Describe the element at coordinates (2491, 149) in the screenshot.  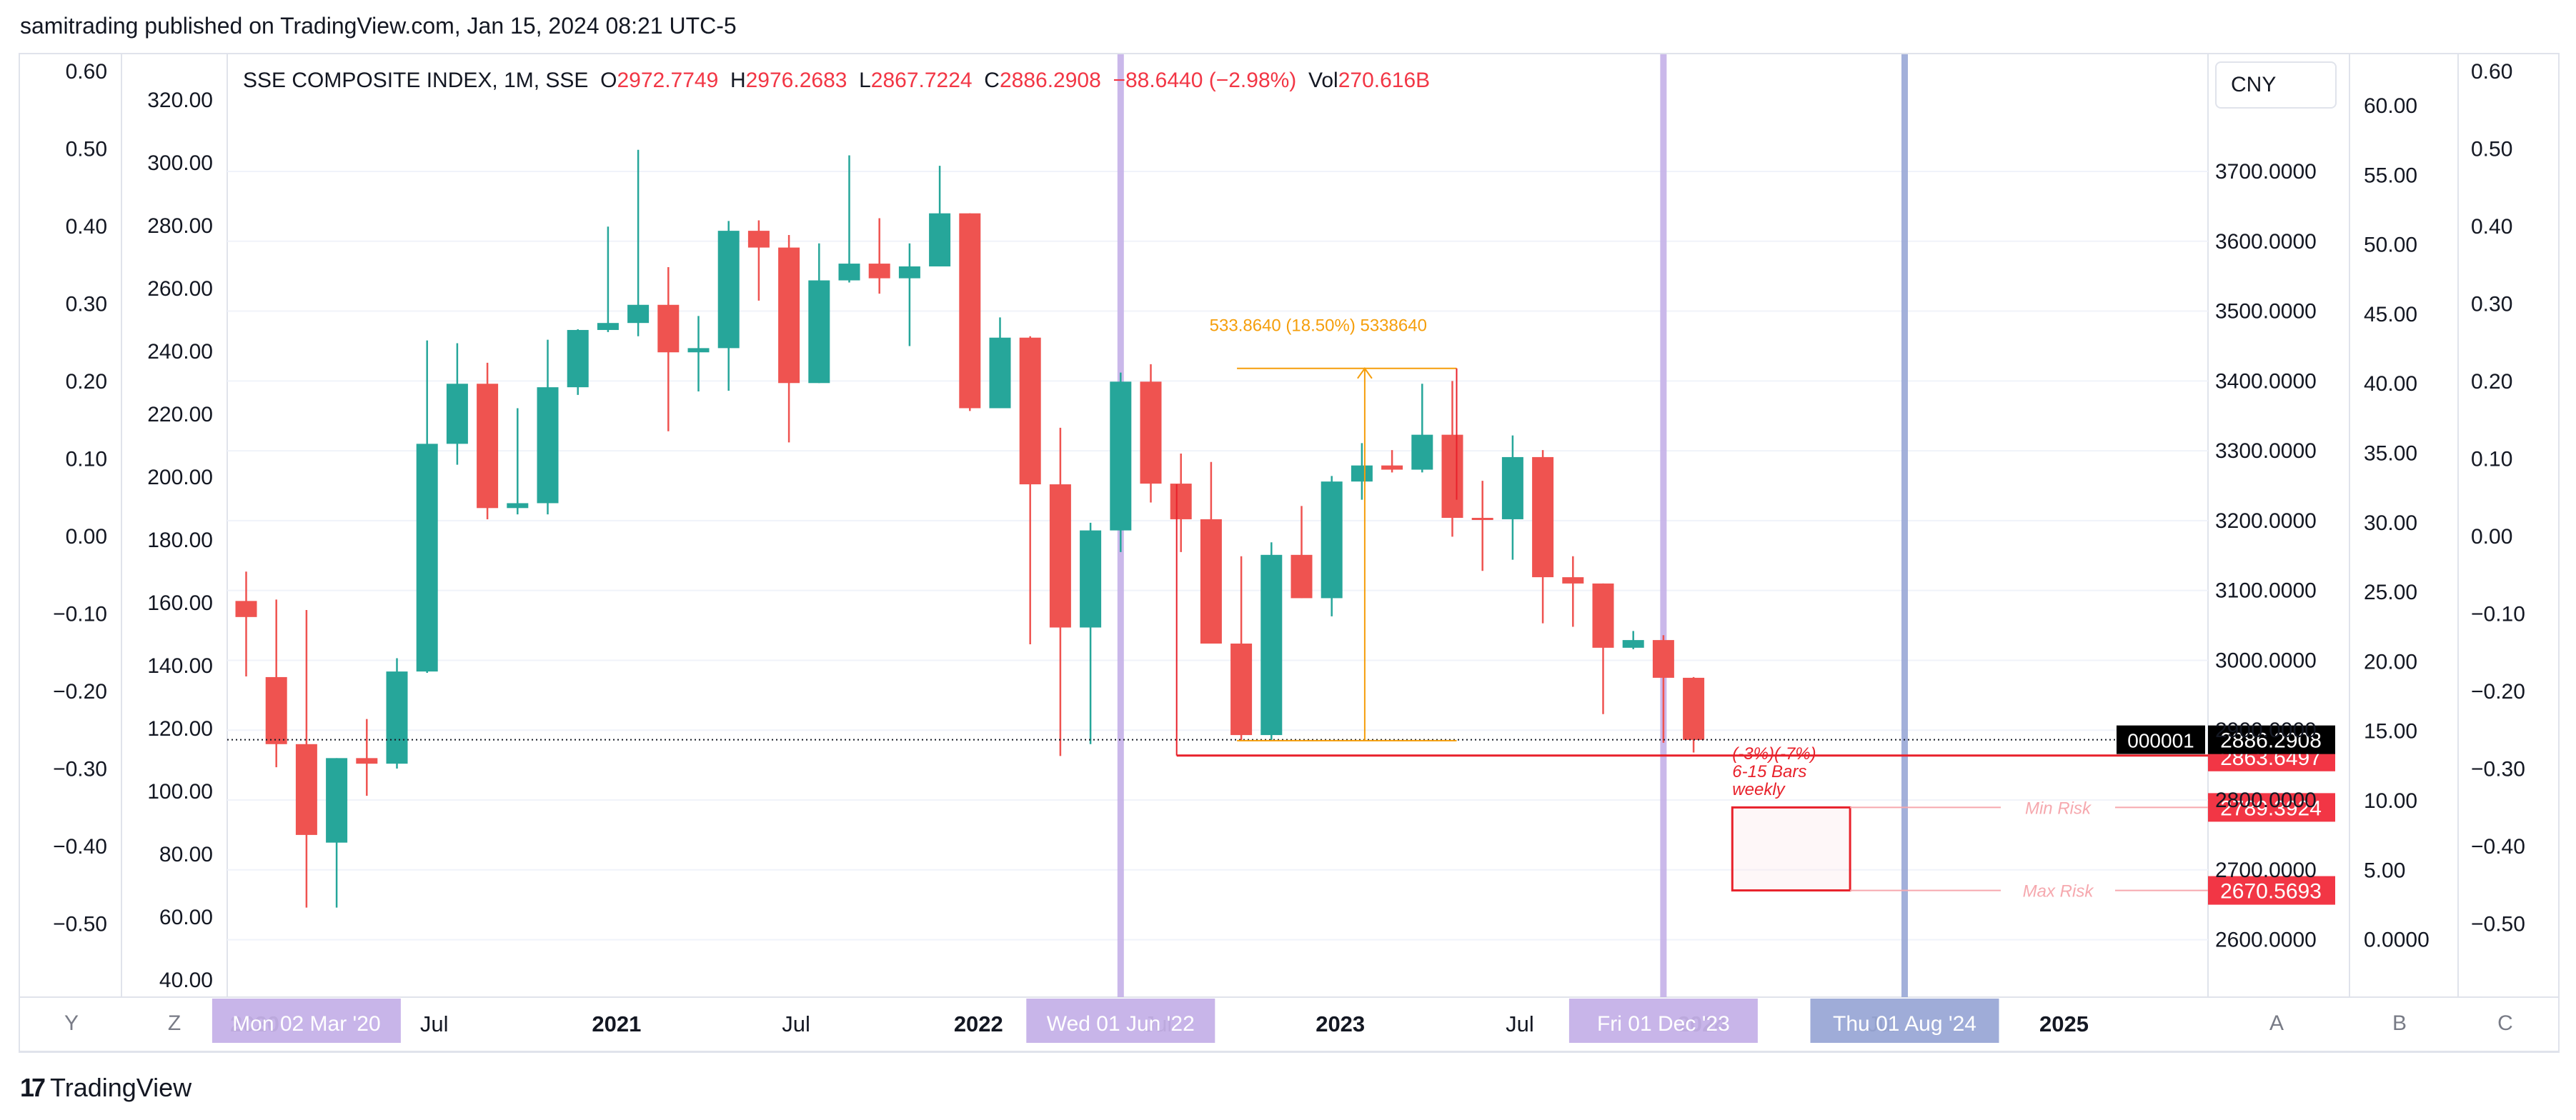
I see `c-axis-tick-label: 0.50` at that location.